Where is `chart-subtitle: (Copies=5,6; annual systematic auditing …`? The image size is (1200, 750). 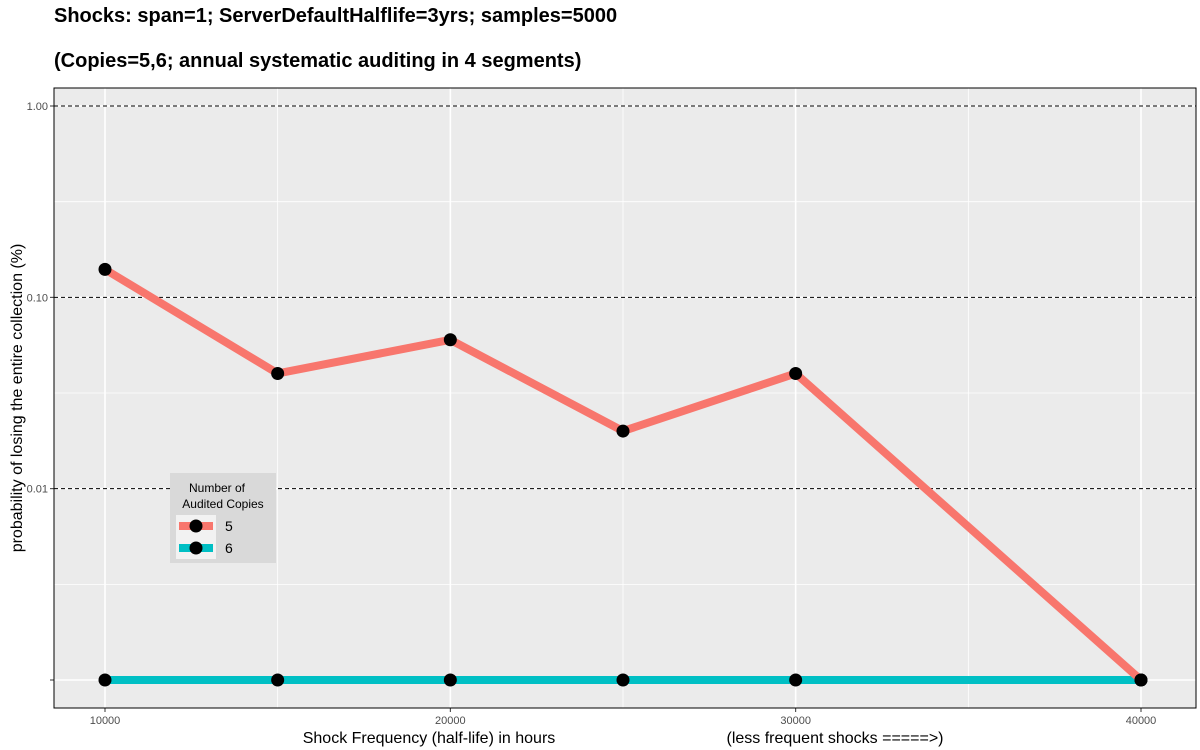
chart-subtitle: (Copies=5,6; annual systematic auditing … is located at coordinates (318, 61).